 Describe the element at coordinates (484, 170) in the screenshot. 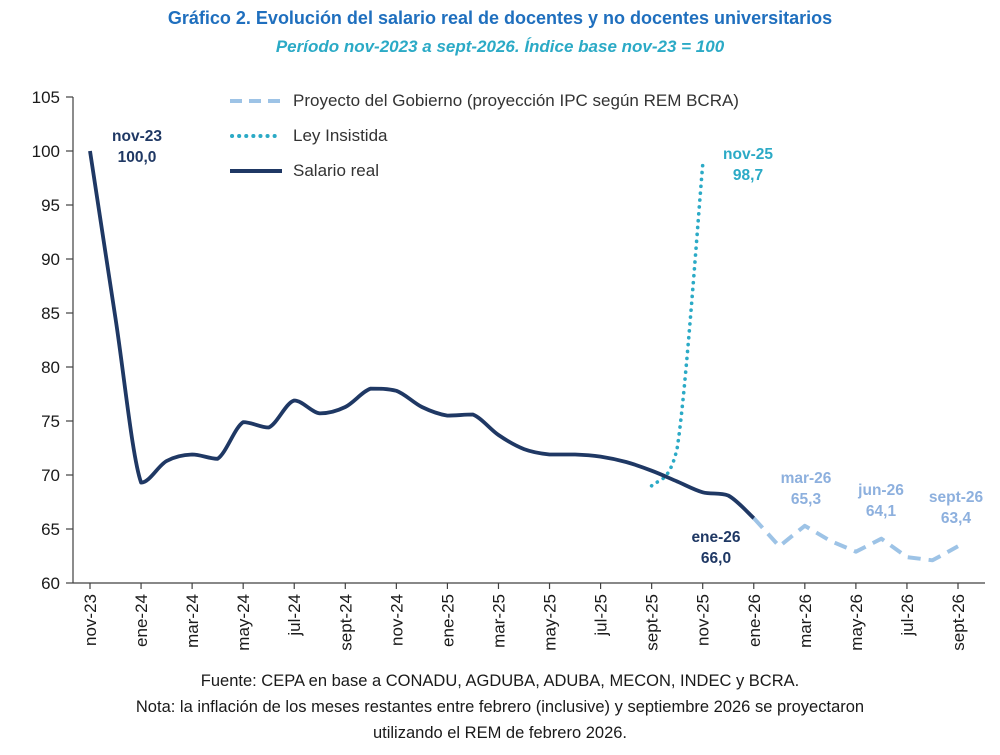

I see `legend-item-salario-real: Salario real` at that location.